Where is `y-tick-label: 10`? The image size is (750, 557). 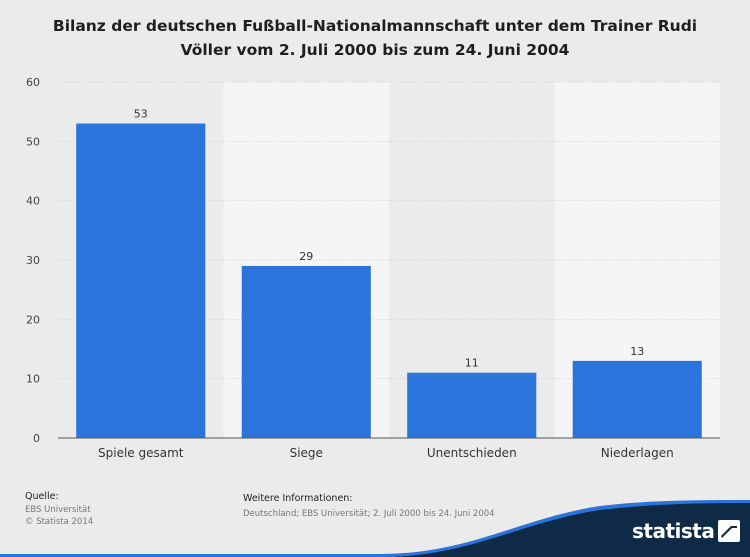
y-tick-label: 10 is located at coordinates (33, 379).